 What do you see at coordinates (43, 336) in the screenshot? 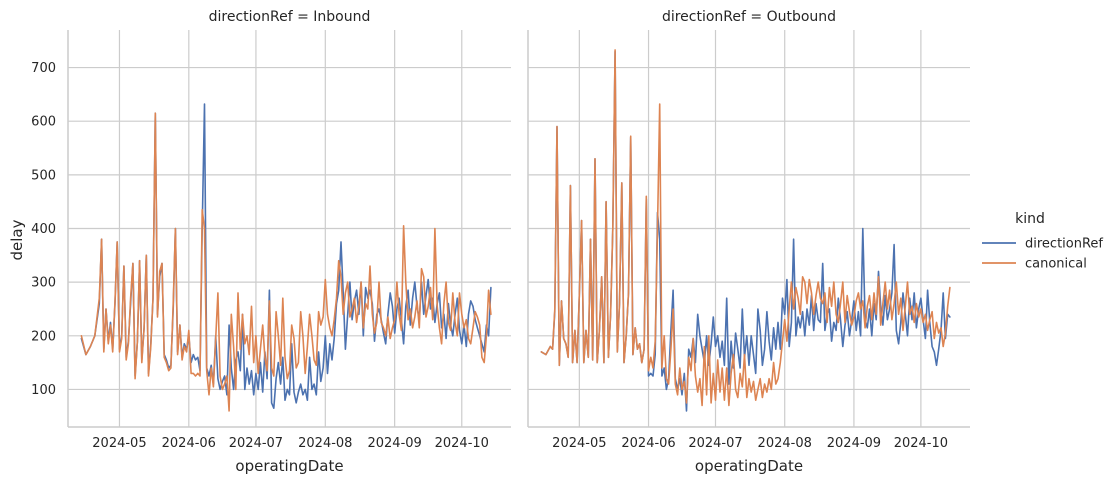
I see `y-tick-label: 200` at bounding box center [43, 336].